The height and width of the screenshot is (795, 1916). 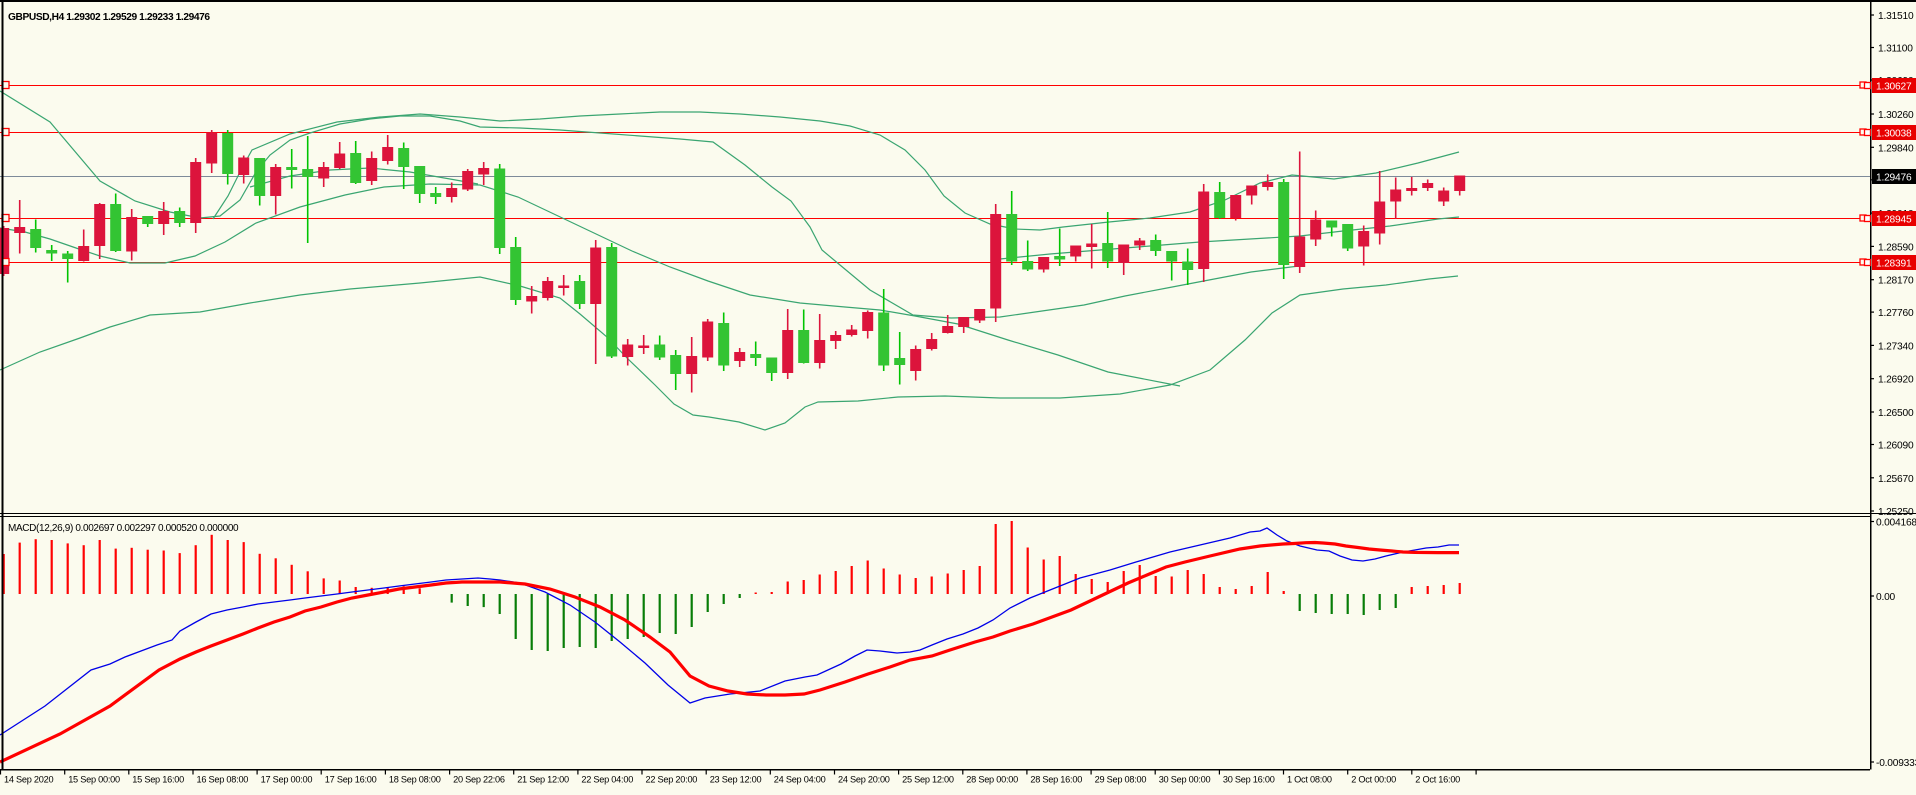 What do you see at coordinates (864, 780) in the screenshot?
I see `svg-text: 24 Sep 20:00` at bounding box center [864, 780].